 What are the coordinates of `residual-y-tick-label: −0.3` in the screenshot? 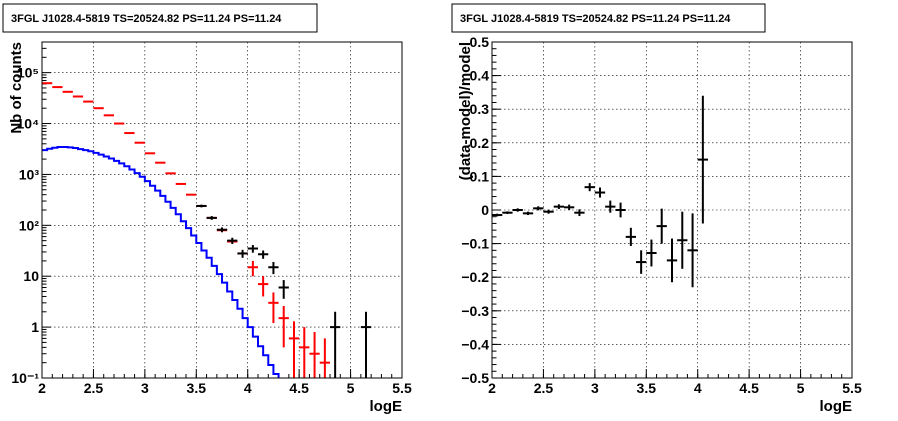 It's located at (475, 311).